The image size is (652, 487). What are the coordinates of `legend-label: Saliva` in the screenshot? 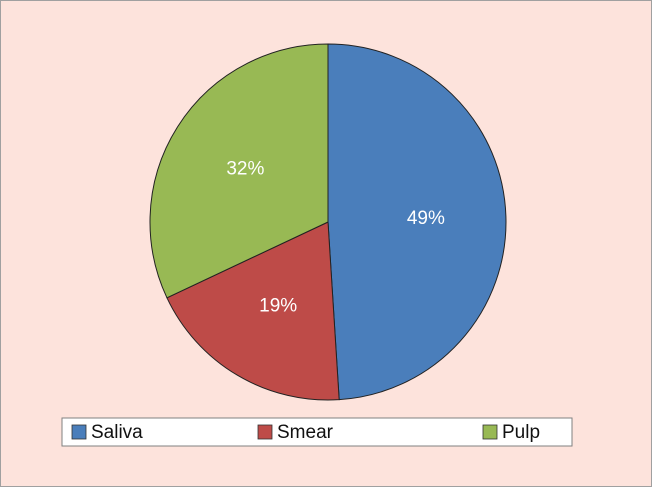 It's located at (117, 432).